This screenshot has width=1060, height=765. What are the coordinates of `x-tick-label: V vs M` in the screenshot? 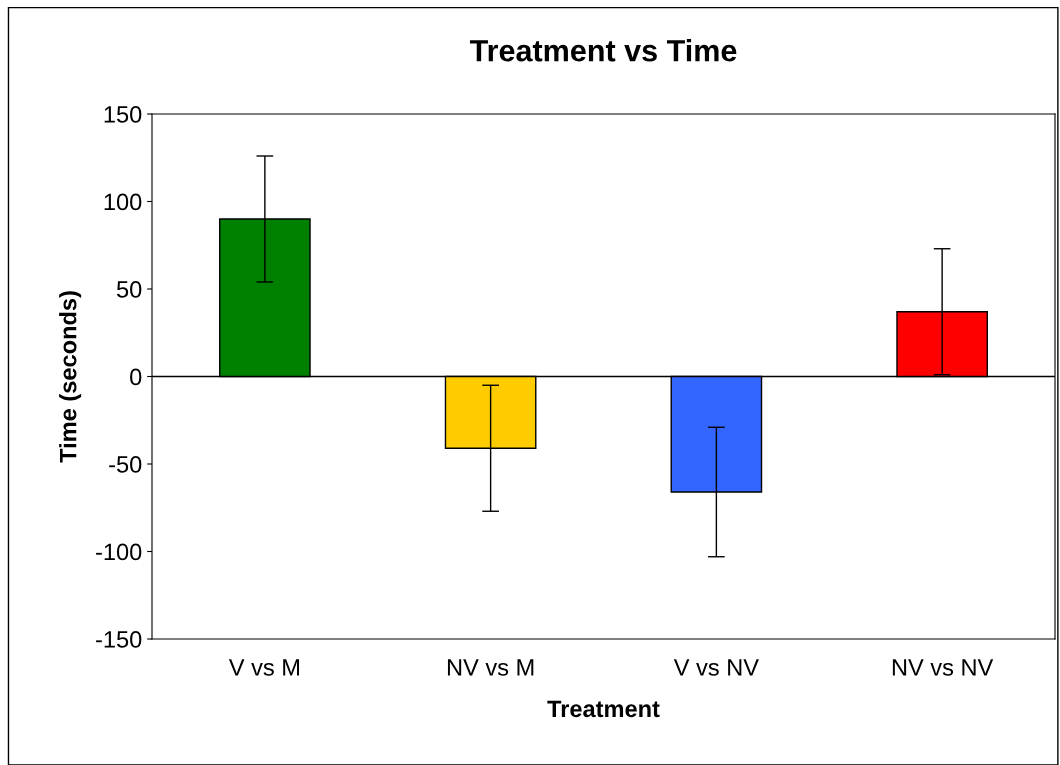 It's located at (264, 667).